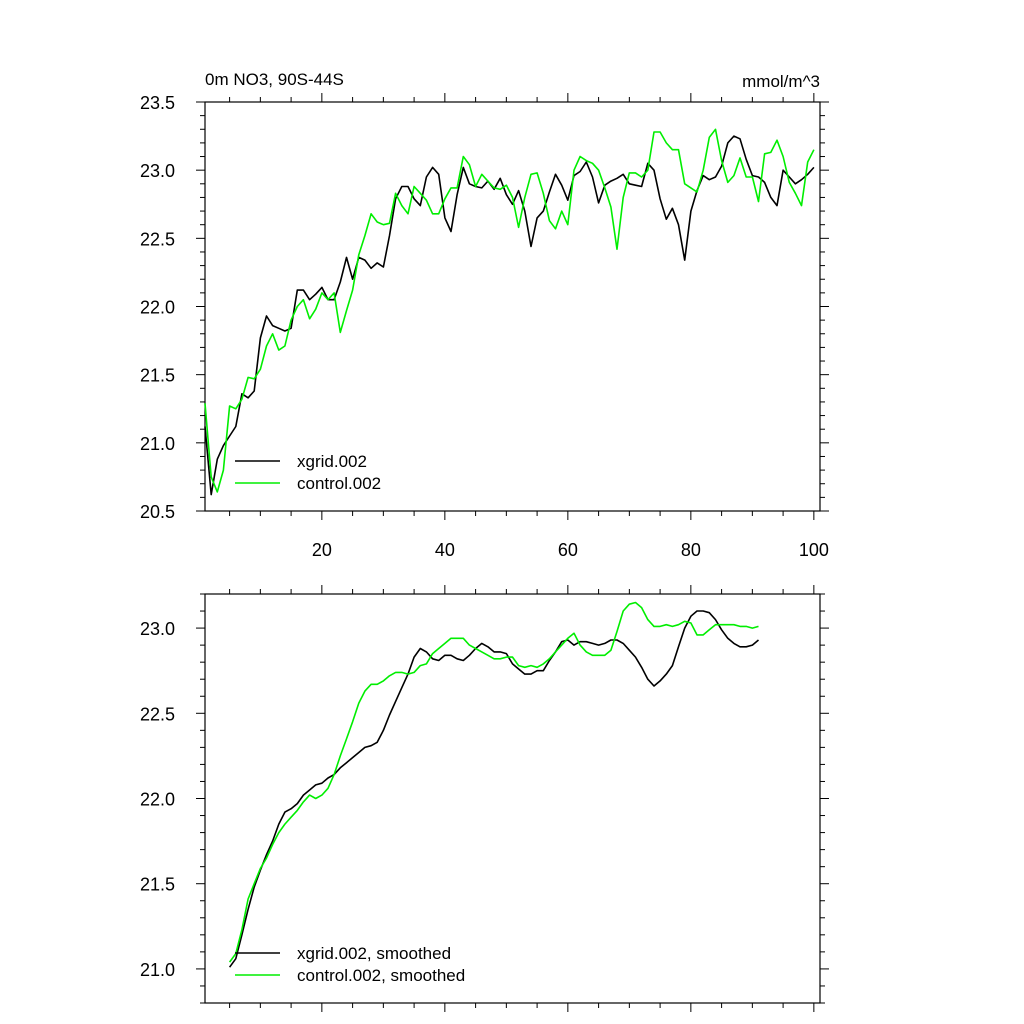 The height and width of the screenshot is (1024, 1024). Describe the element at coordinates (814, 550) in the screenshot. I see `x-tick-label: 100` at that location.